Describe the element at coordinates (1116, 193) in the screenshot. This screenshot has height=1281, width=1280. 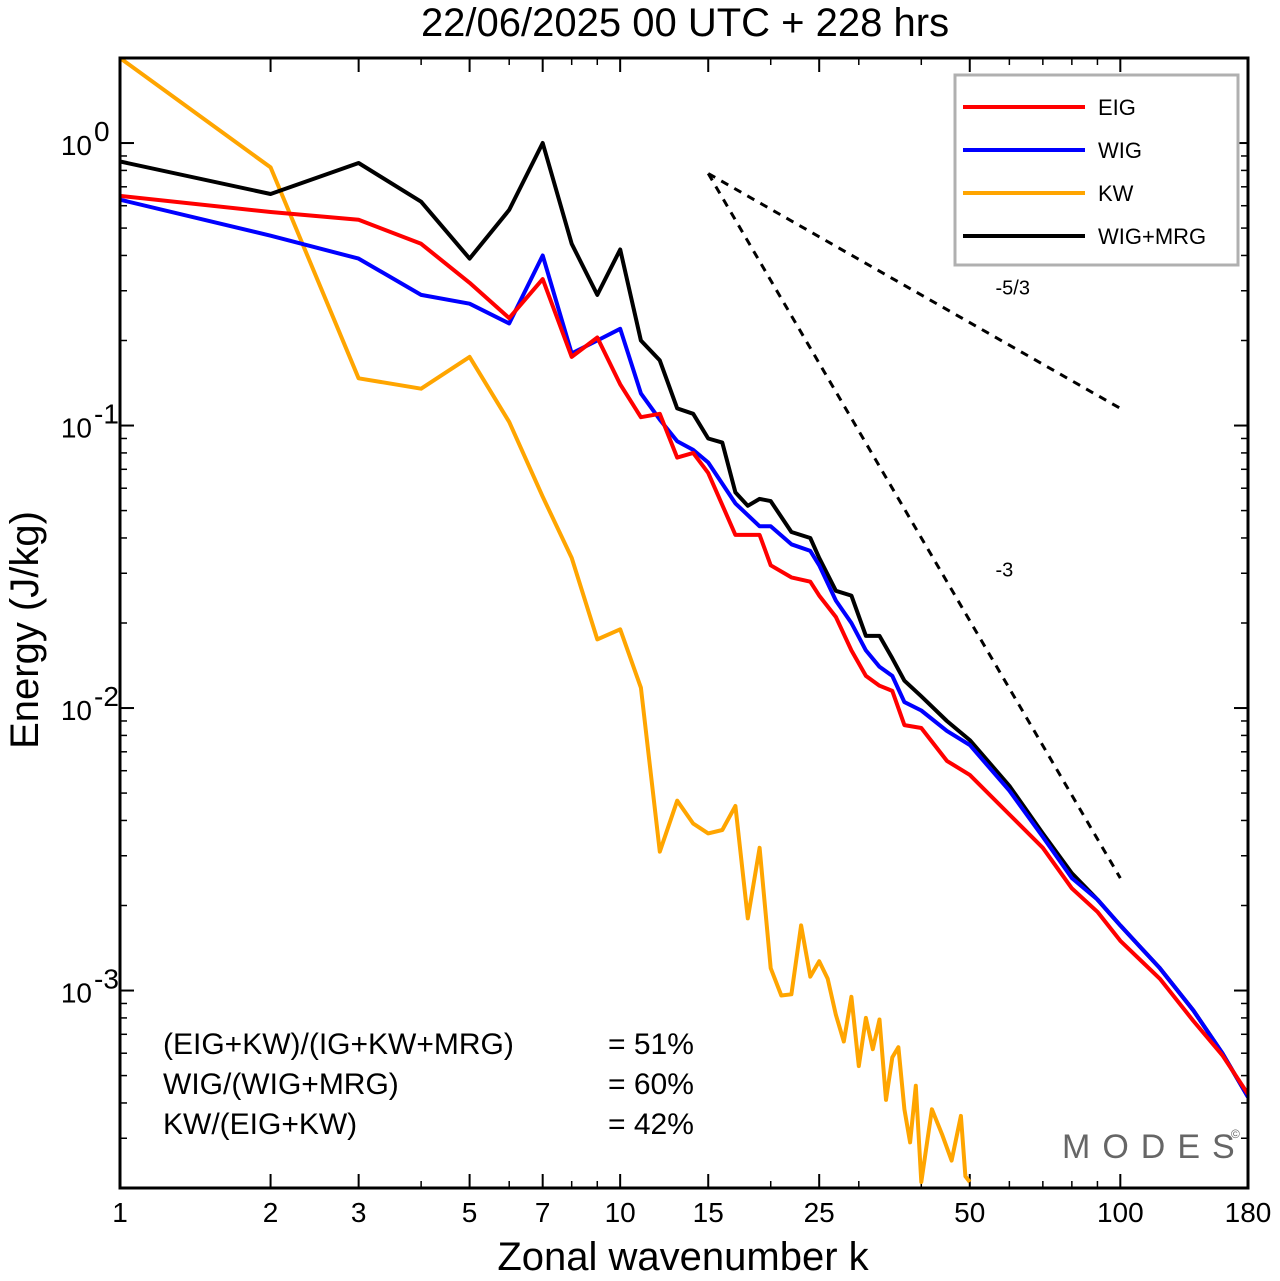
I see `legend-label: KW` at that location.